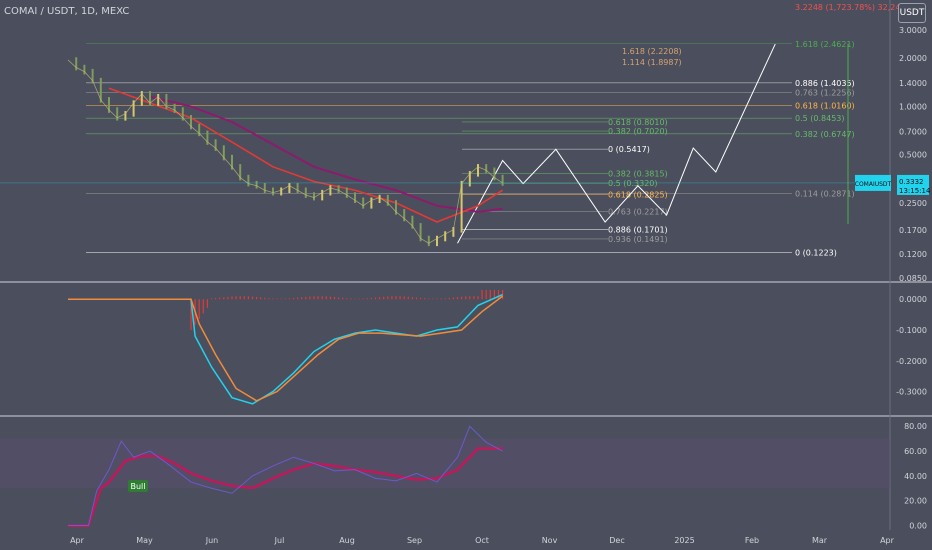  What do you see at coordinates (913, 254) in the screenshot?
I see `price-tick-label: 0.1200` at bounding box center [913, 254].